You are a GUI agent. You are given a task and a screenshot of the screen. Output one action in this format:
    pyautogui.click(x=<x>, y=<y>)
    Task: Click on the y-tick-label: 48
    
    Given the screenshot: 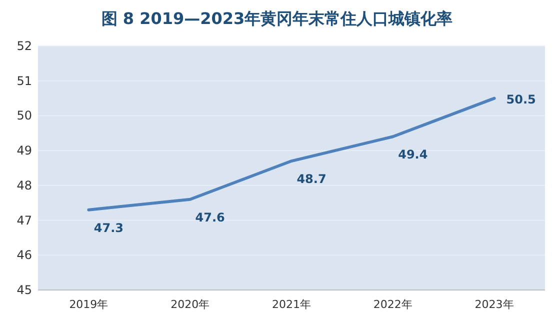 What is the action you would take?
    pyautogui.click(x=24, y=185)
    